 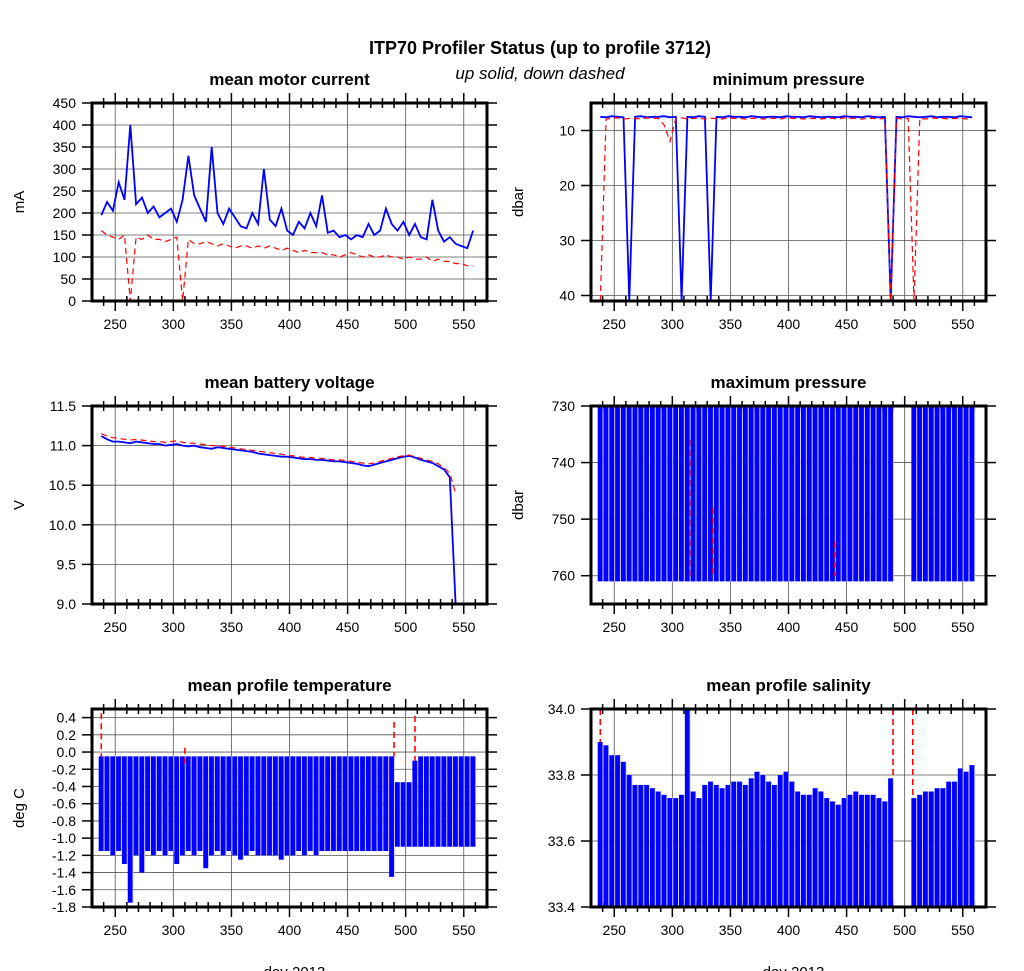 I want to click on y-tick-label: 0.4, so click(x=67, y=718).